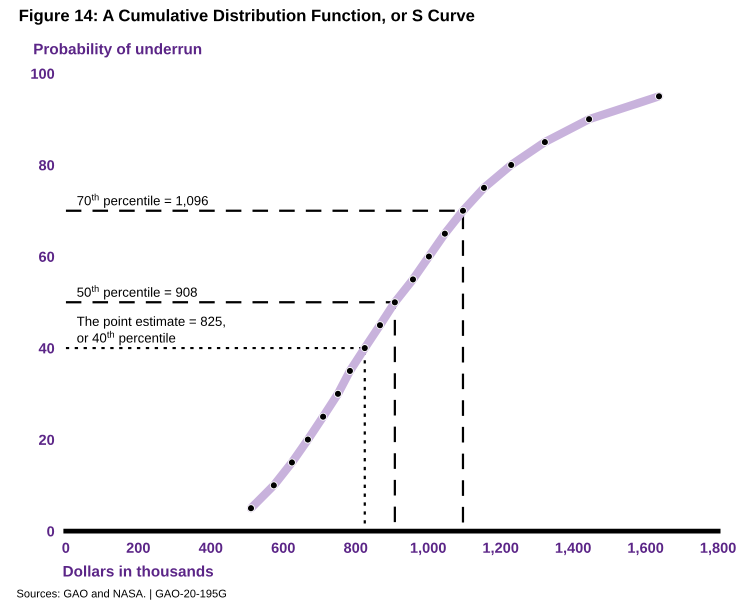  I want to click on x-tick-label: 1,400, so click(573, 549).